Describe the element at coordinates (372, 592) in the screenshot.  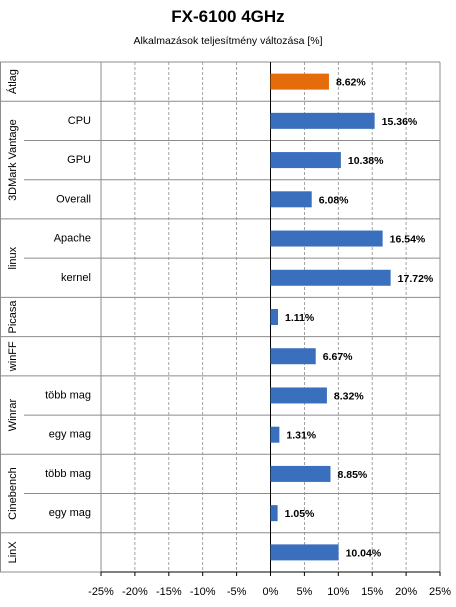
I see `x-tick-label: 15%` at that location.